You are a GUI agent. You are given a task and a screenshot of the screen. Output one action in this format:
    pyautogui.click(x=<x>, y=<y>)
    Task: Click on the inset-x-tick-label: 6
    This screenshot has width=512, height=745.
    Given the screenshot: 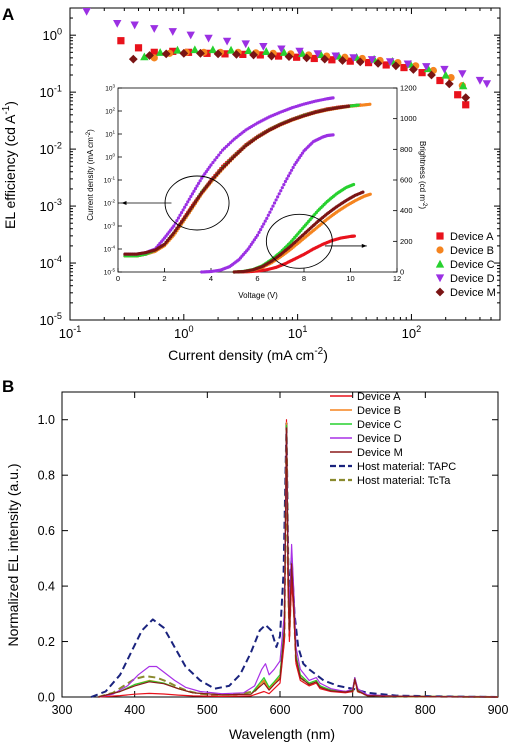 What is the action you would take?
    pyautogui.click(x=257, y=278)
    